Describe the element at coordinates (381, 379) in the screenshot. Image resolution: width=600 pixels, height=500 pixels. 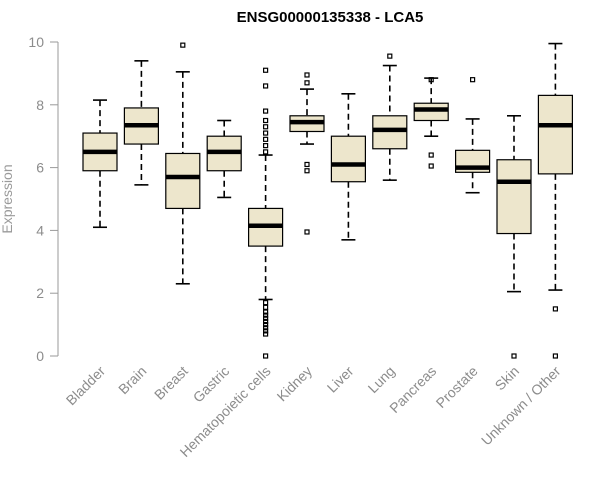
I see `x-tick-label: Lung` at that location.